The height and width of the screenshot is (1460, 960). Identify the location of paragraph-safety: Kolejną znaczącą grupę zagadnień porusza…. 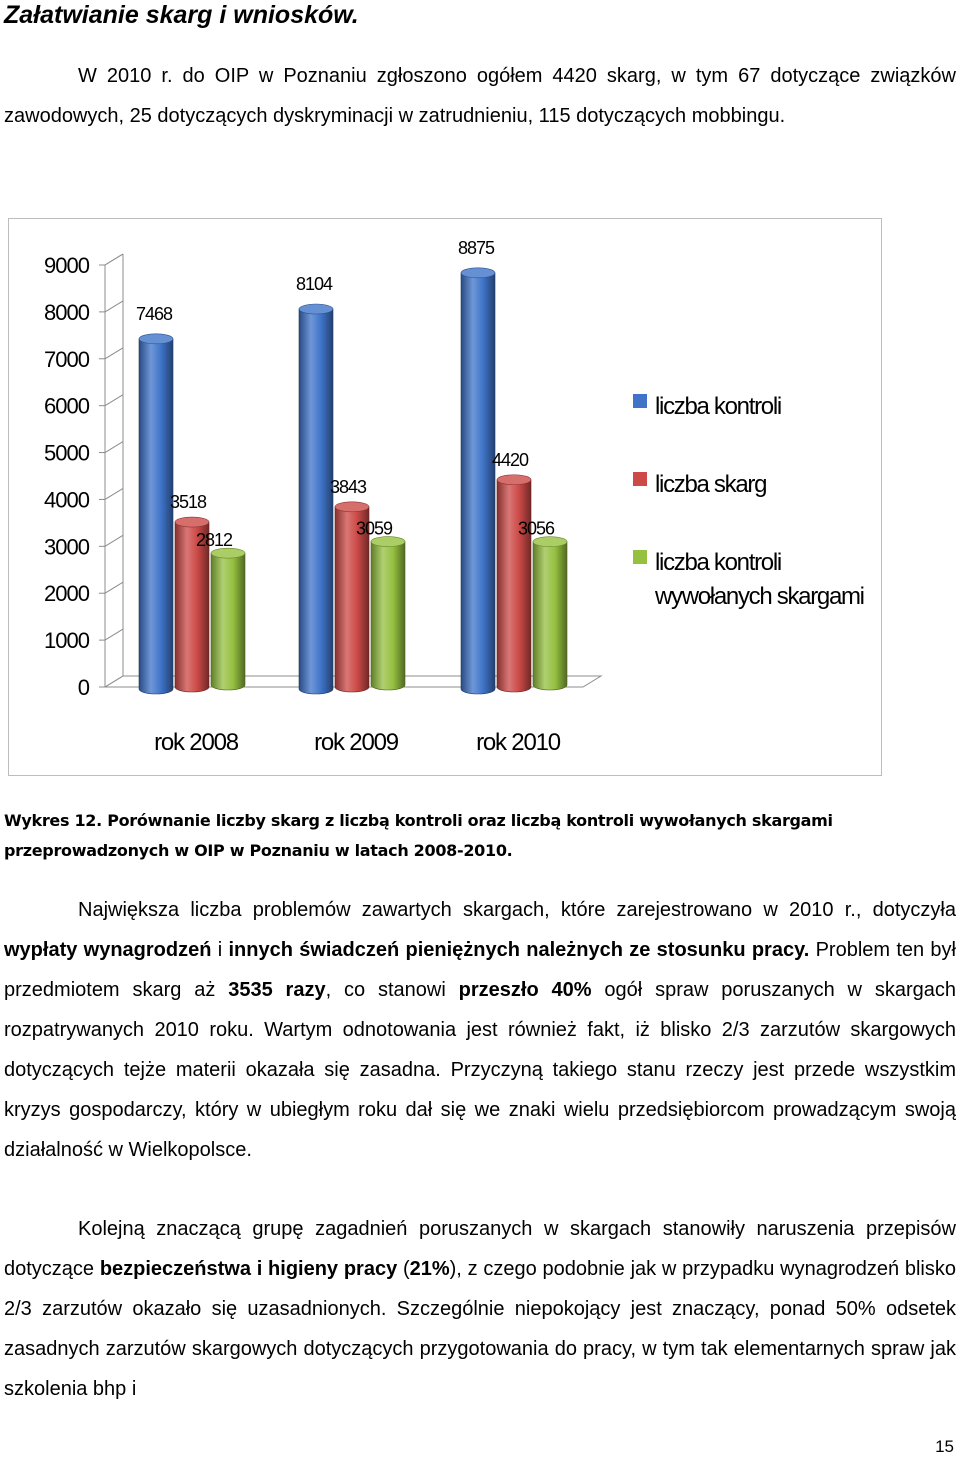
(480, 1309).